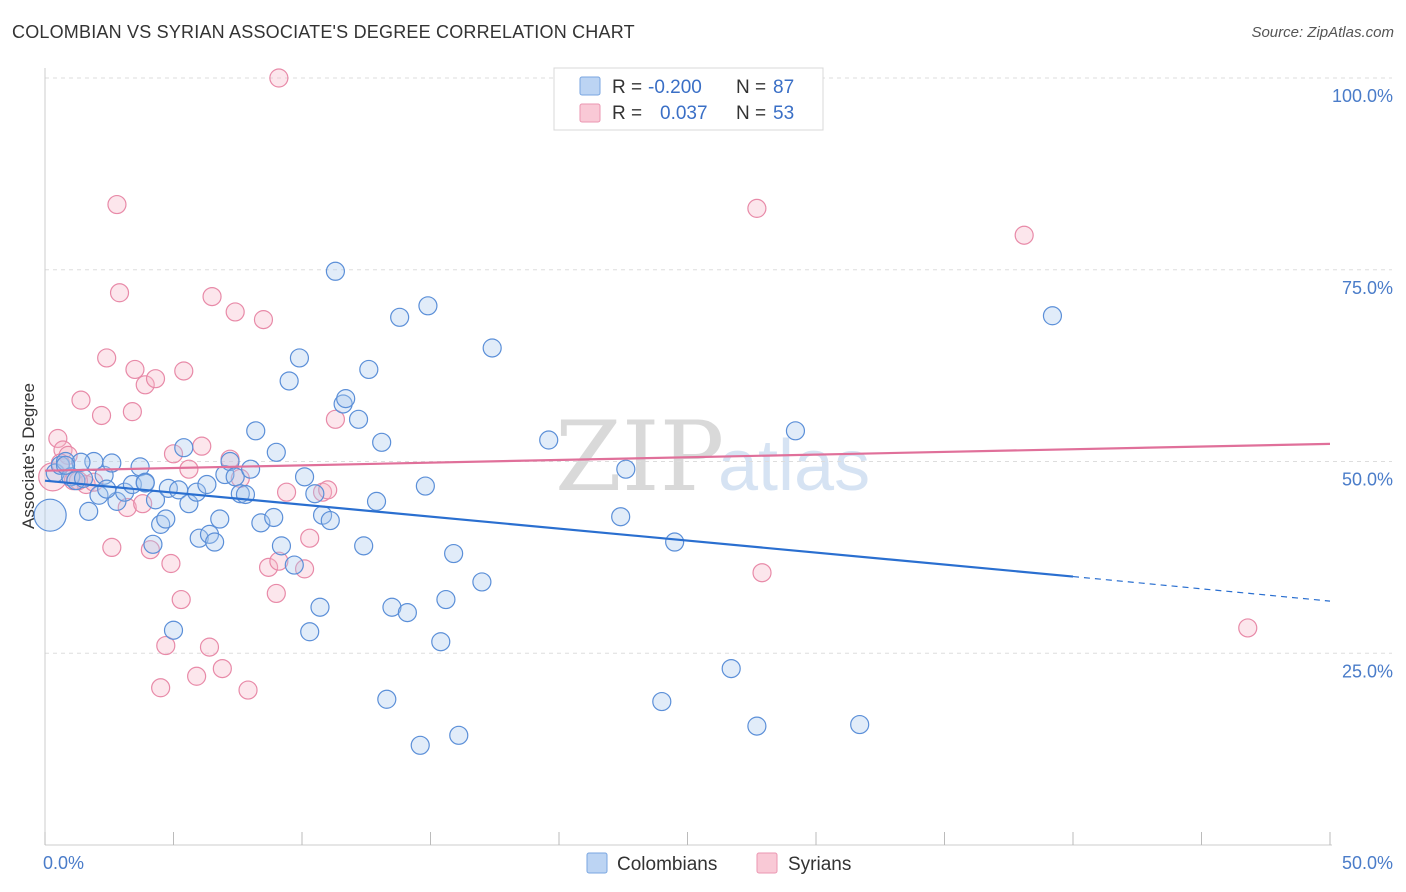  What do you see at coordinates (597, 863) in the screenshot?
I see `series-legend-swatch-colombians` at bounding box center [597, 863].